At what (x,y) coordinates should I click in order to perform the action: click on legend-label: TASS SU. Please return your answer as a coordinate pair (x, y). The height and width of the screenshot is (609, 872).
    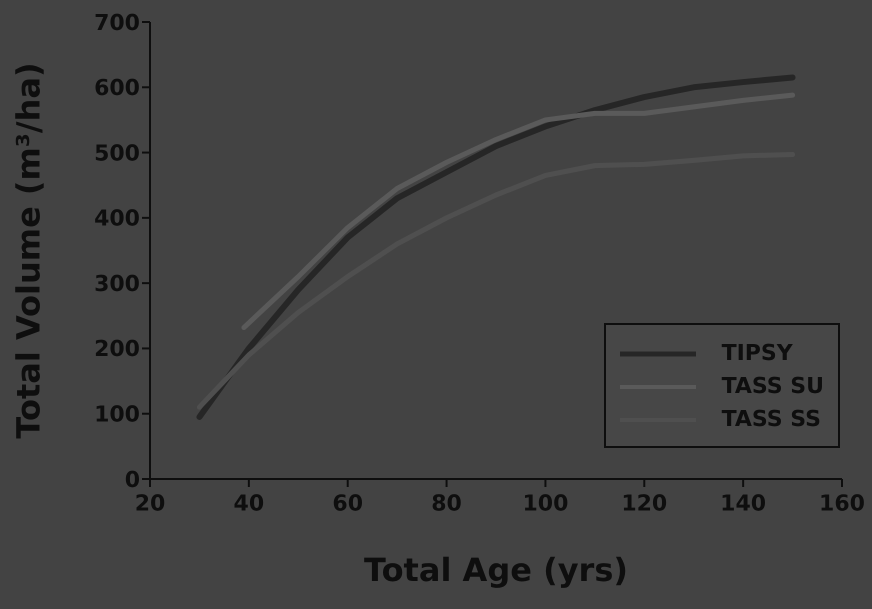
    Looking at the image, I should click on (773, 386).